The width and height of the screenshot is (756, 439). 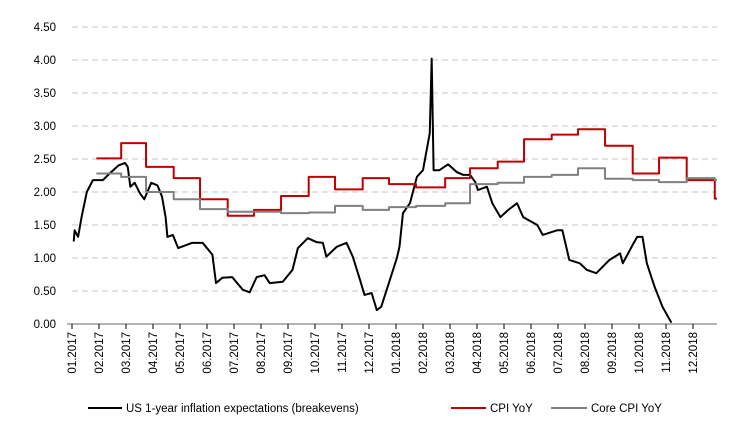 What do you see at coordinates (559, 353) in the screenshot?
I see `x-tick-label: 07.2018` at bounding box center [559, 353].